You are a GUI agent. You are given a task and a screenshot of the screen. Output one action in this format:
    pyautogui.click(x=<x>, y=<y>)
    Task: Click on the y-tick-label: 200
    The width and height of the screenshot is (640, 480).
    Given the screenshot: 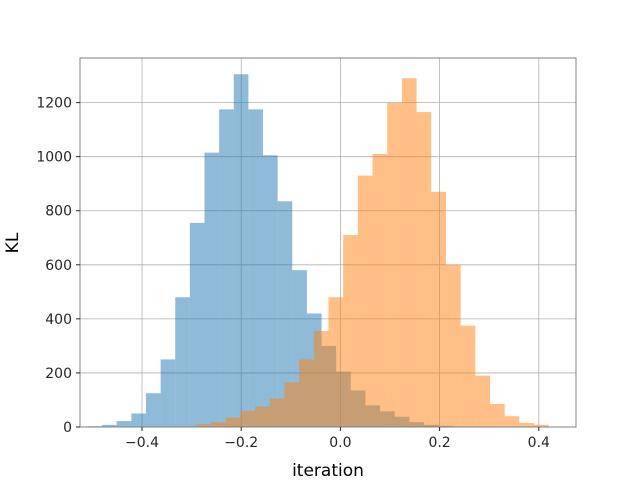 What is the action you would take?
    pyautogui.click(x=58, y=374)
    